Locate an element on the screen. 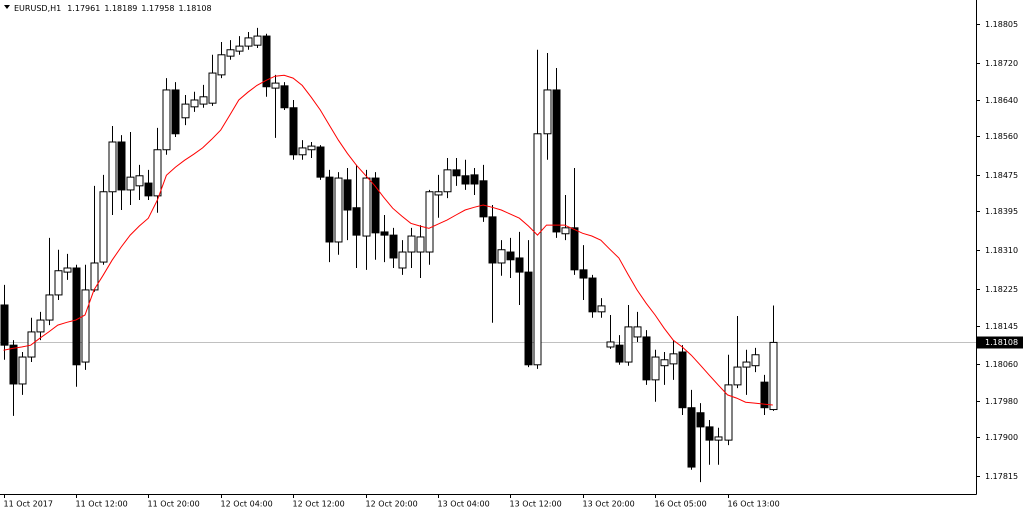  y-tick-label: 1.18310 is located at coordinates (1001, 250).